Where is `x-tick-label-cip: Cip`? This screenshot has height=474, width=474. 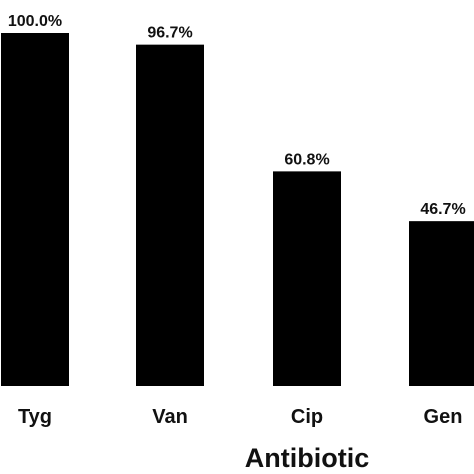 x-tick-label-cip: Cip is located at coordinates (307, 417).